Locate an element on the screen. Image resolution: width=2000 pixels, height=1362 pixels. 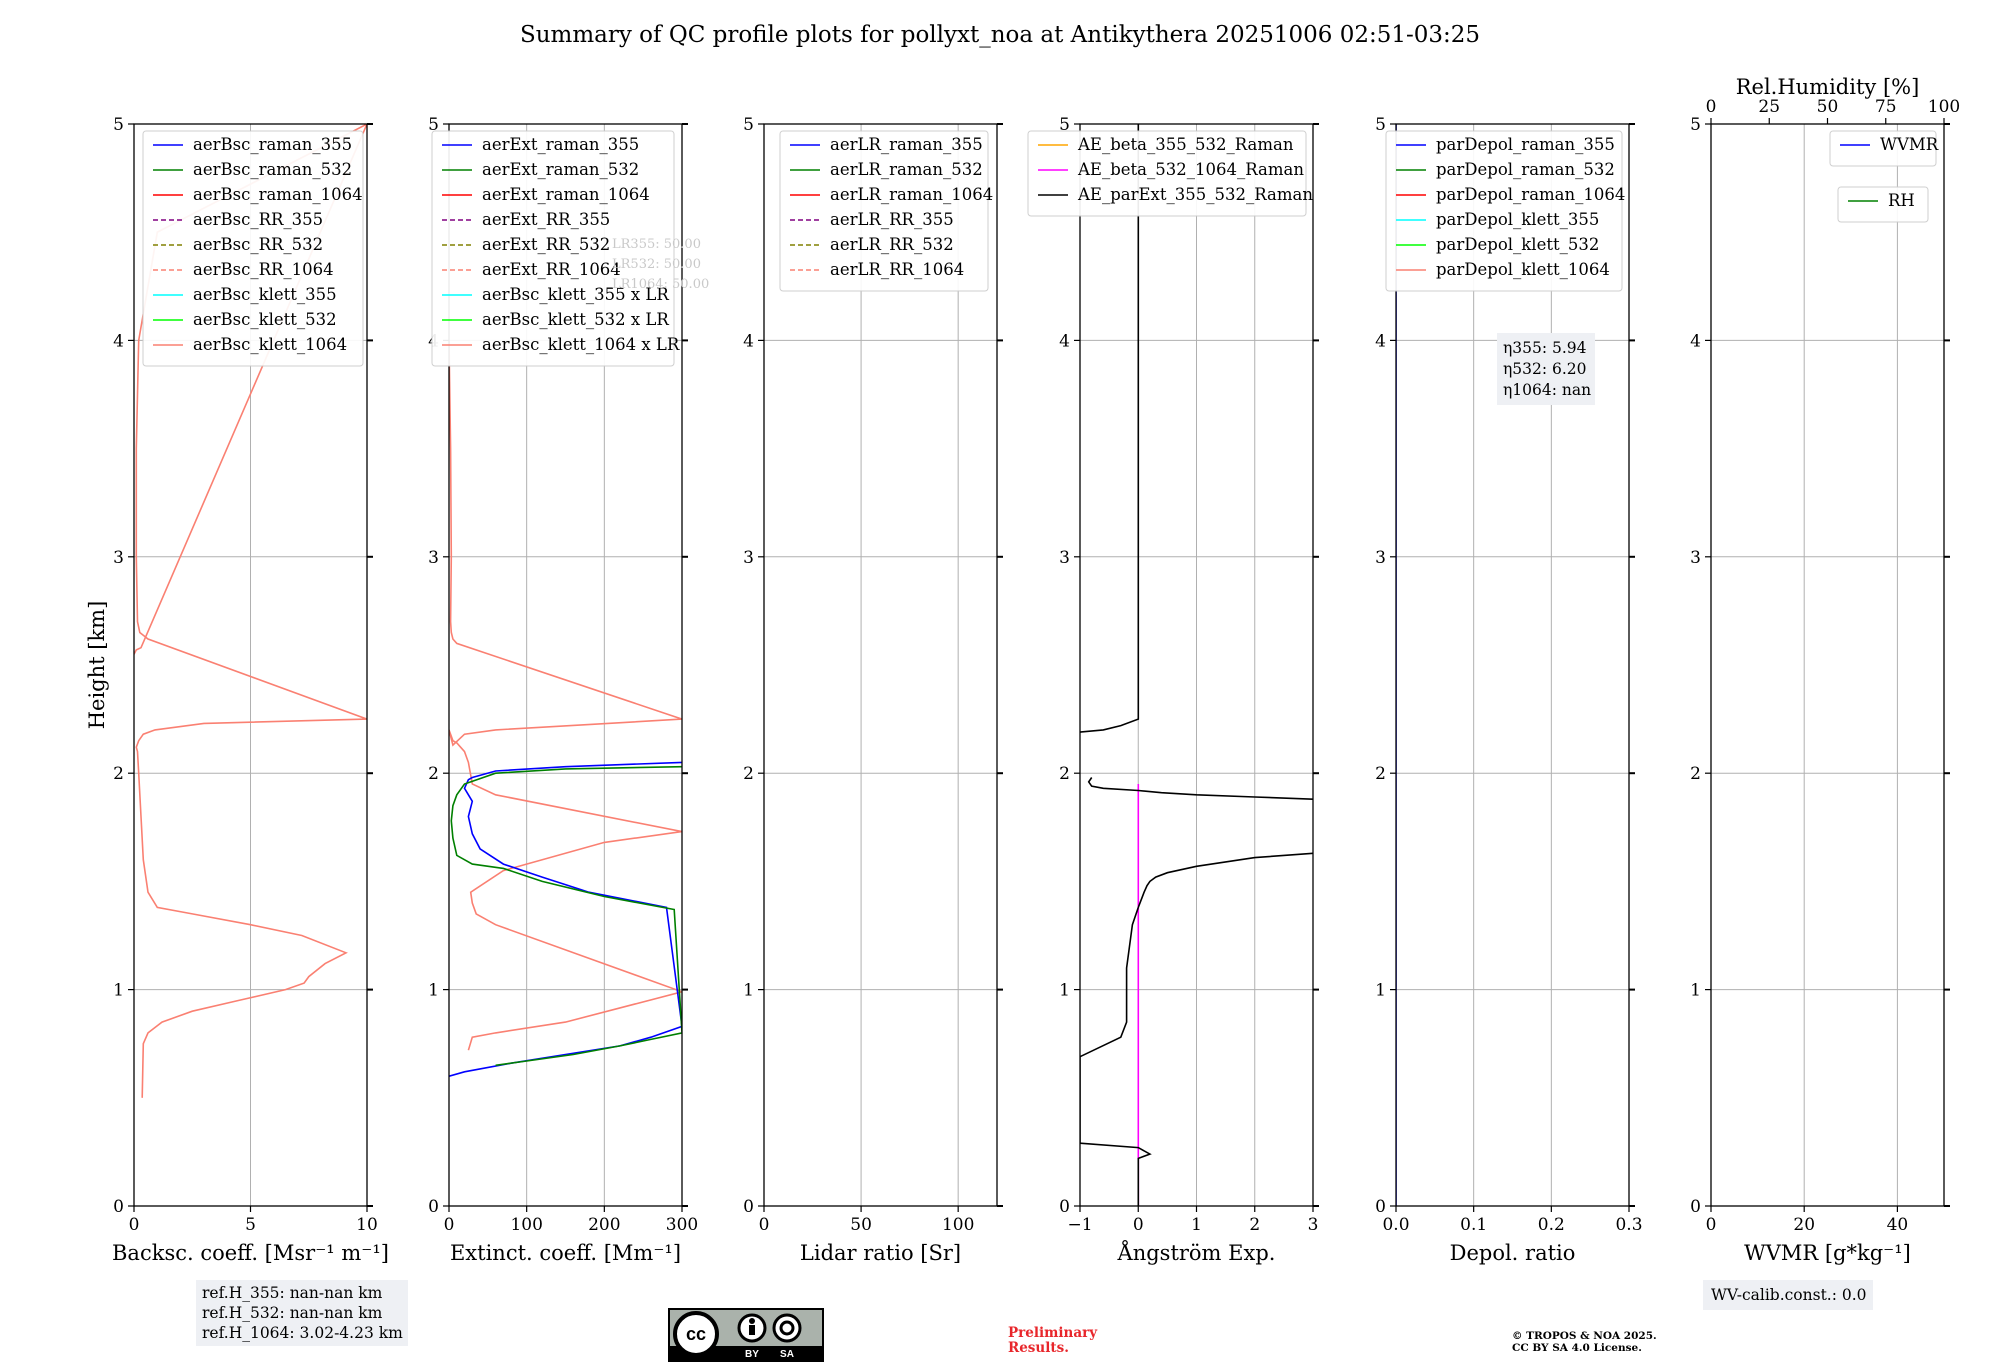
legend-label: parDepol_klett_1064 is located at coordinates (1523, 269).